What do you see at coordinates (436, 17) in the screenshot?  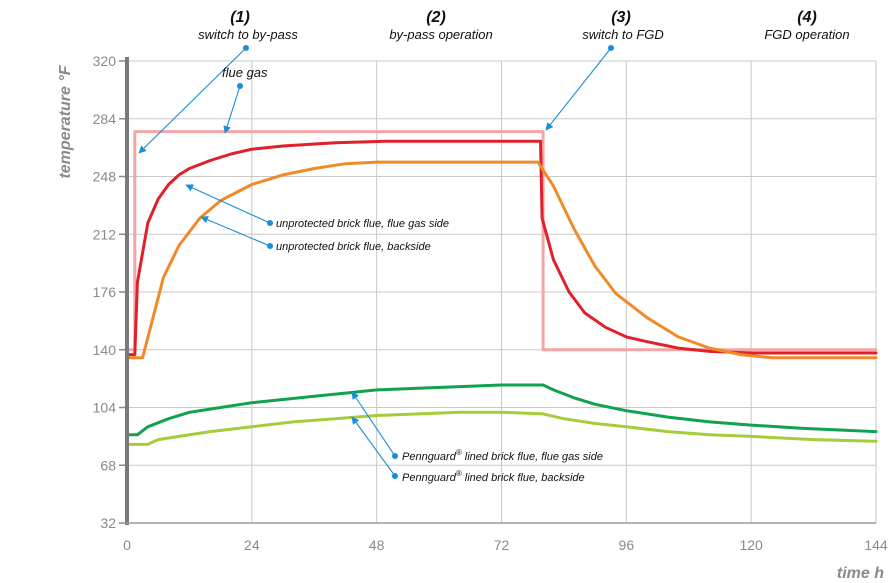 I see `phase-2-number: (2)` at bounding box center [436, 17].